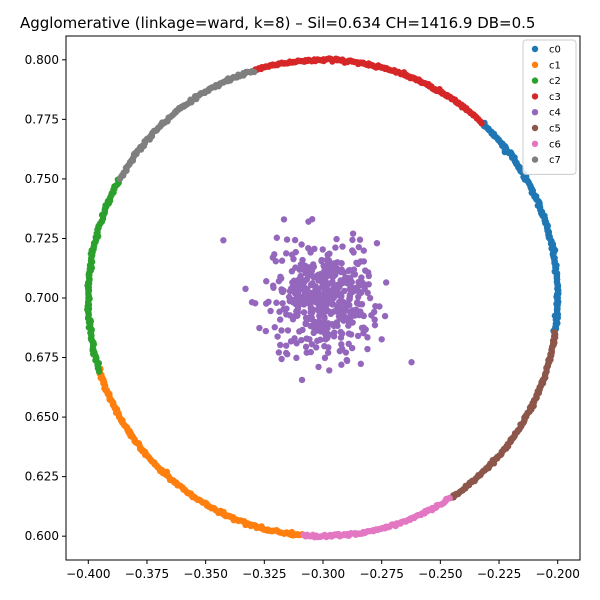  I want to click on series-c2, so click(103, 275).